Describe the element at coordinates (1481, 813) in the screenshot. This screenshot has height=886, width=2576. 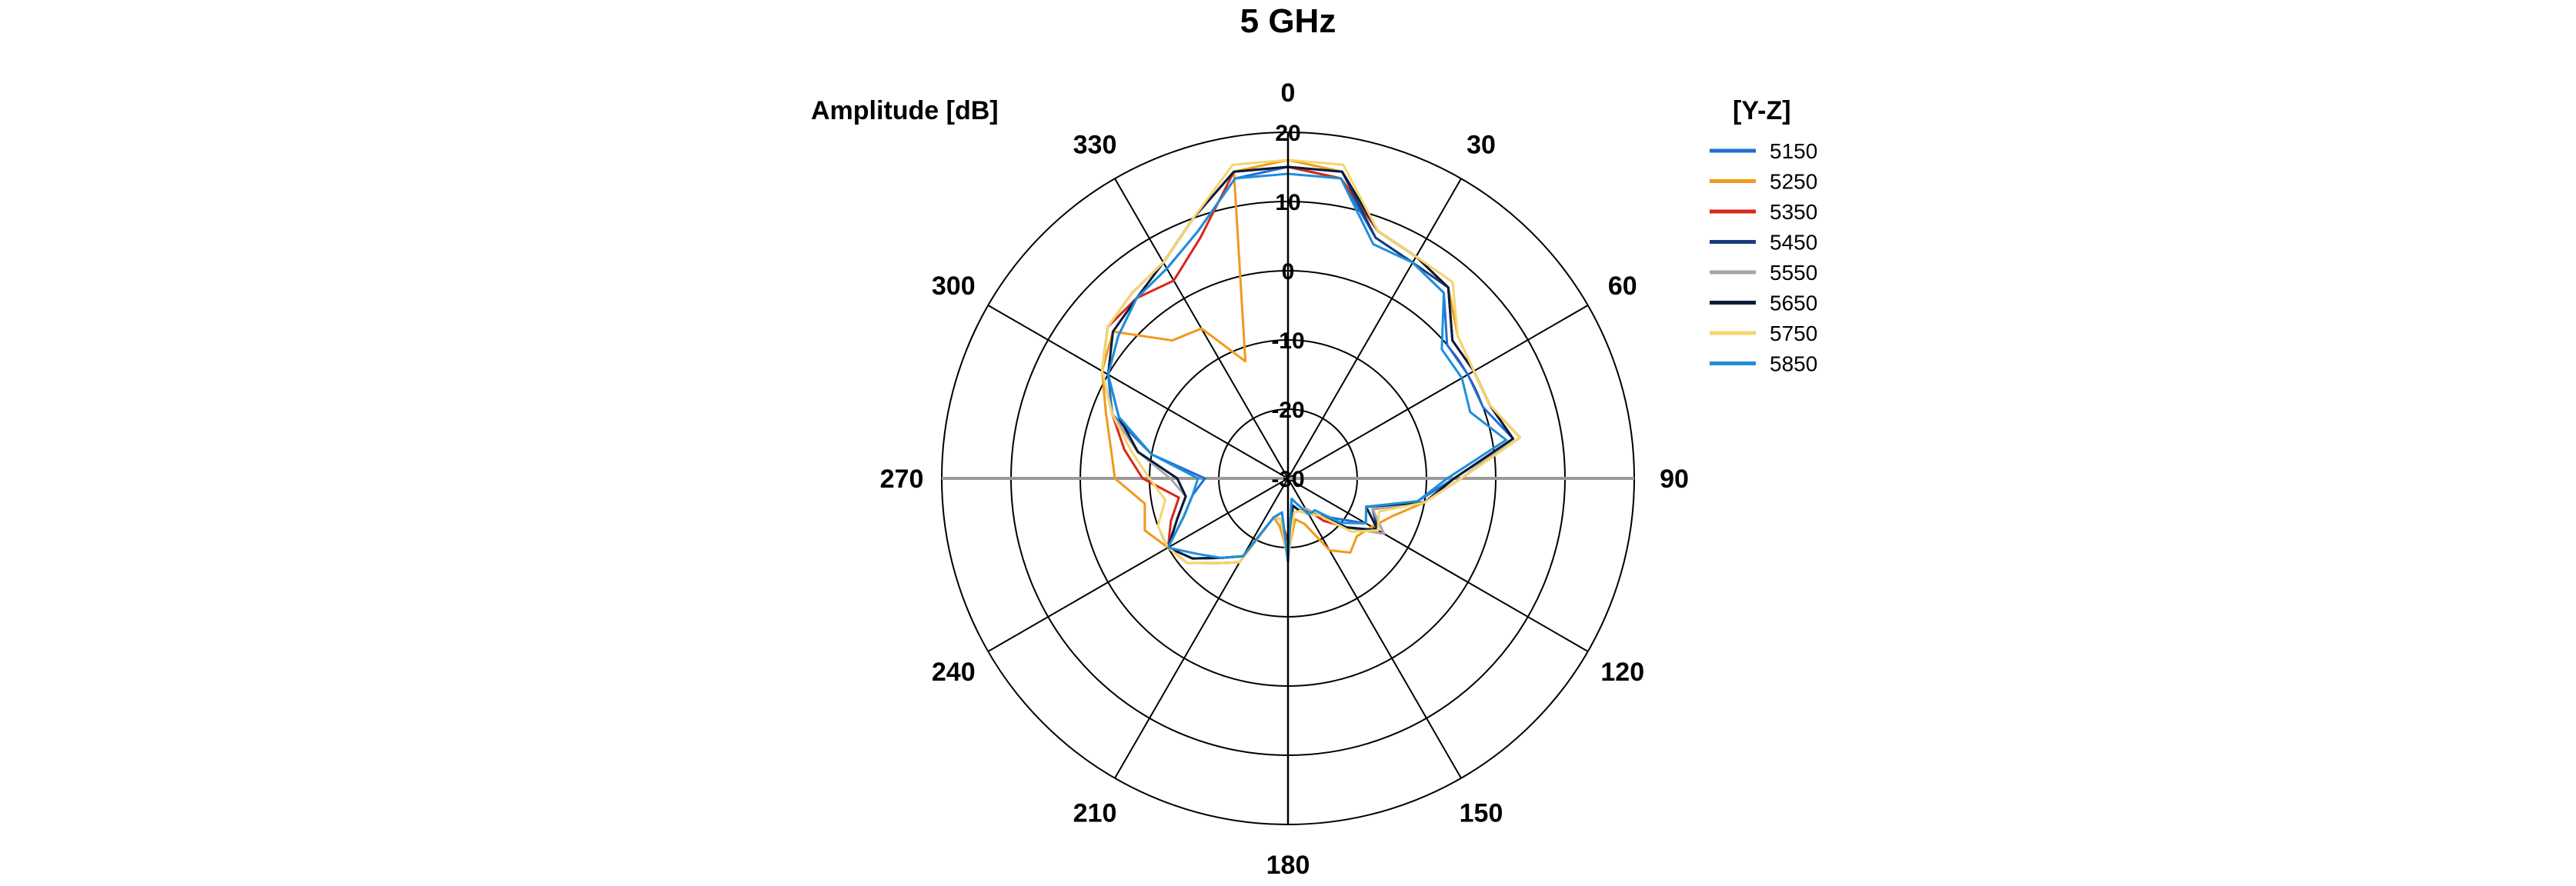
I see `angle-tick-label: 150` at that location.